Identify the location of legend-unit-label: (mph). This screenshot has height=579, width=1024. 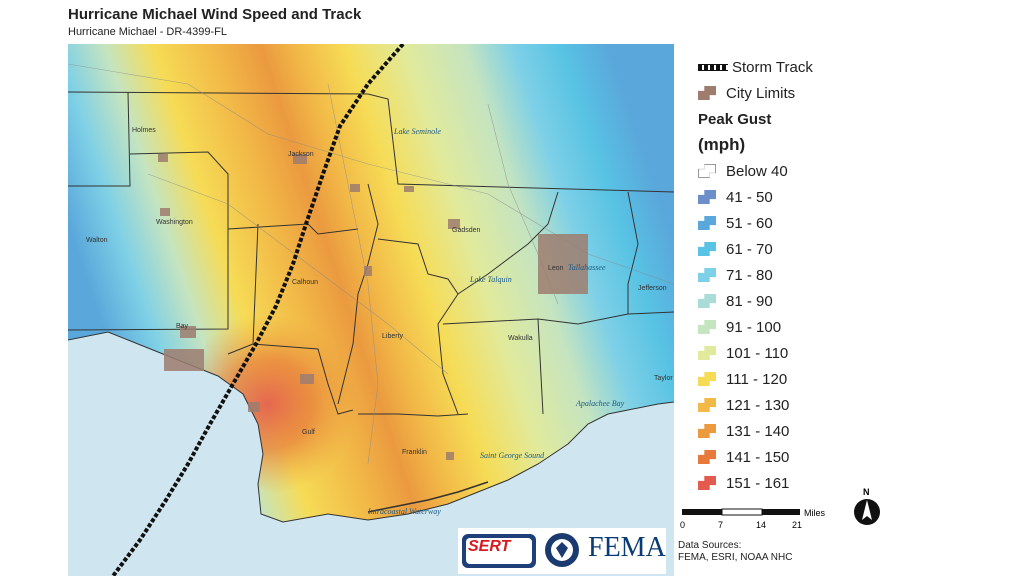
(722, 144).